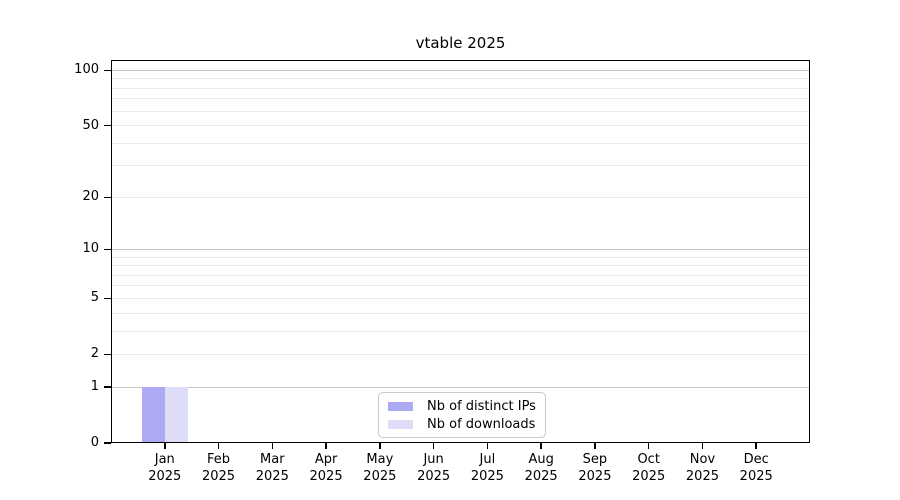 Image resolution: width=900 pixels, height=500 pixels. What do you see at coordinates (756, 459) in the screenshot?
I see `x-tick-month: Dec` at bounding box center [756, 459].